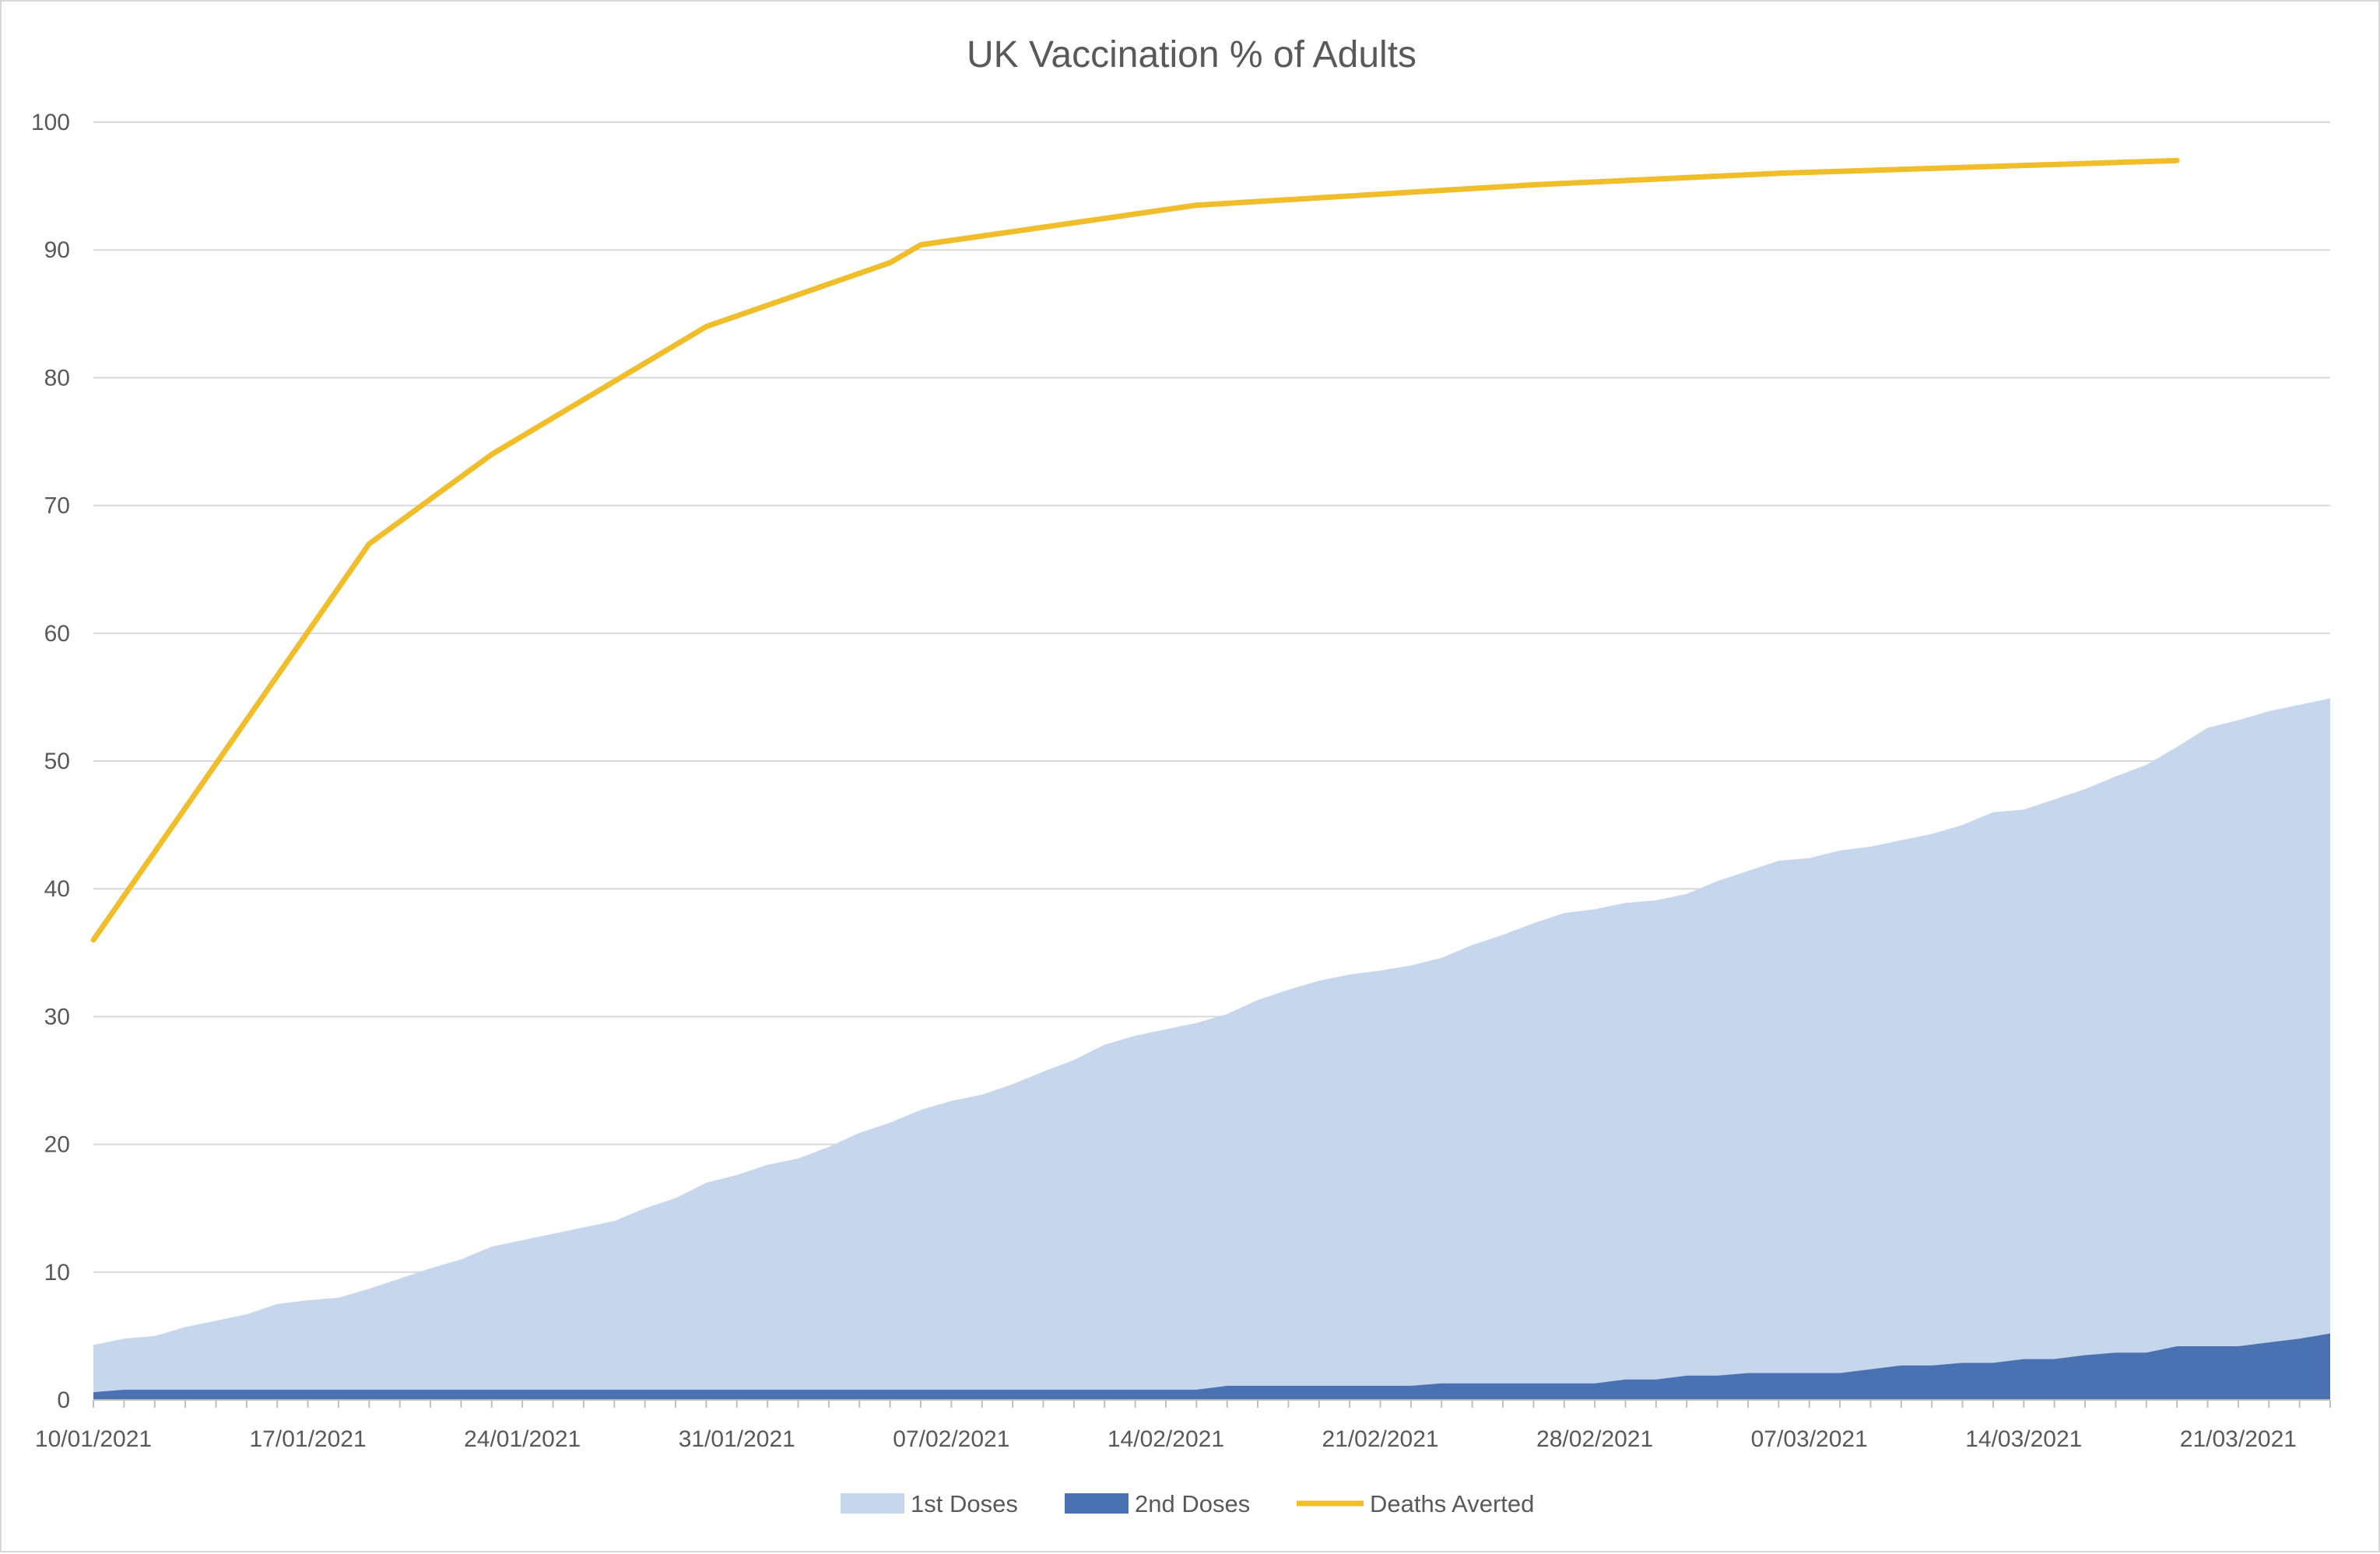  Describe the element at coordinates (57, 1273) in the screenshot. I see `y-tick-label: 10` at that location.